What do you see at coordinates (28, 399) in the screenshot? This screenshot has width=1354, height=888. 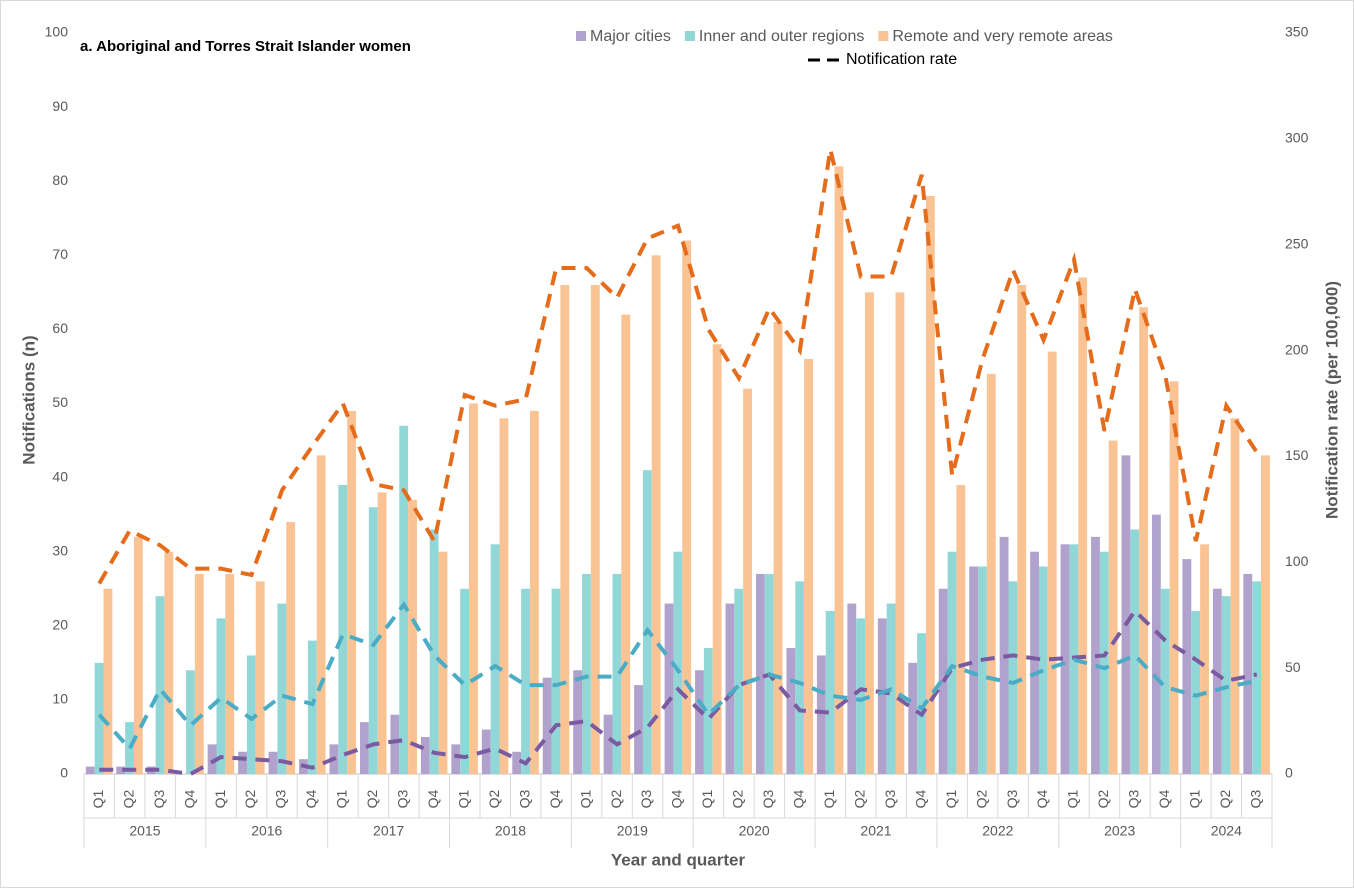 I see `y-axis-title: Notifications (n)` at bounding box center [28, 399].